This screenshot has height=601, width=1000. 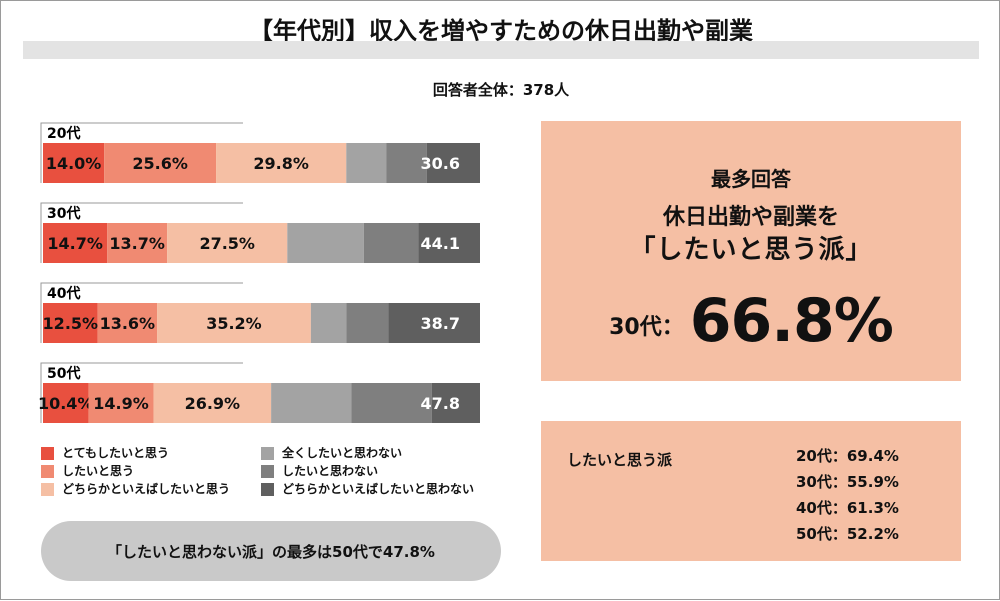 I want to click on data-label: 13.6%, so click(x=128, y=323).